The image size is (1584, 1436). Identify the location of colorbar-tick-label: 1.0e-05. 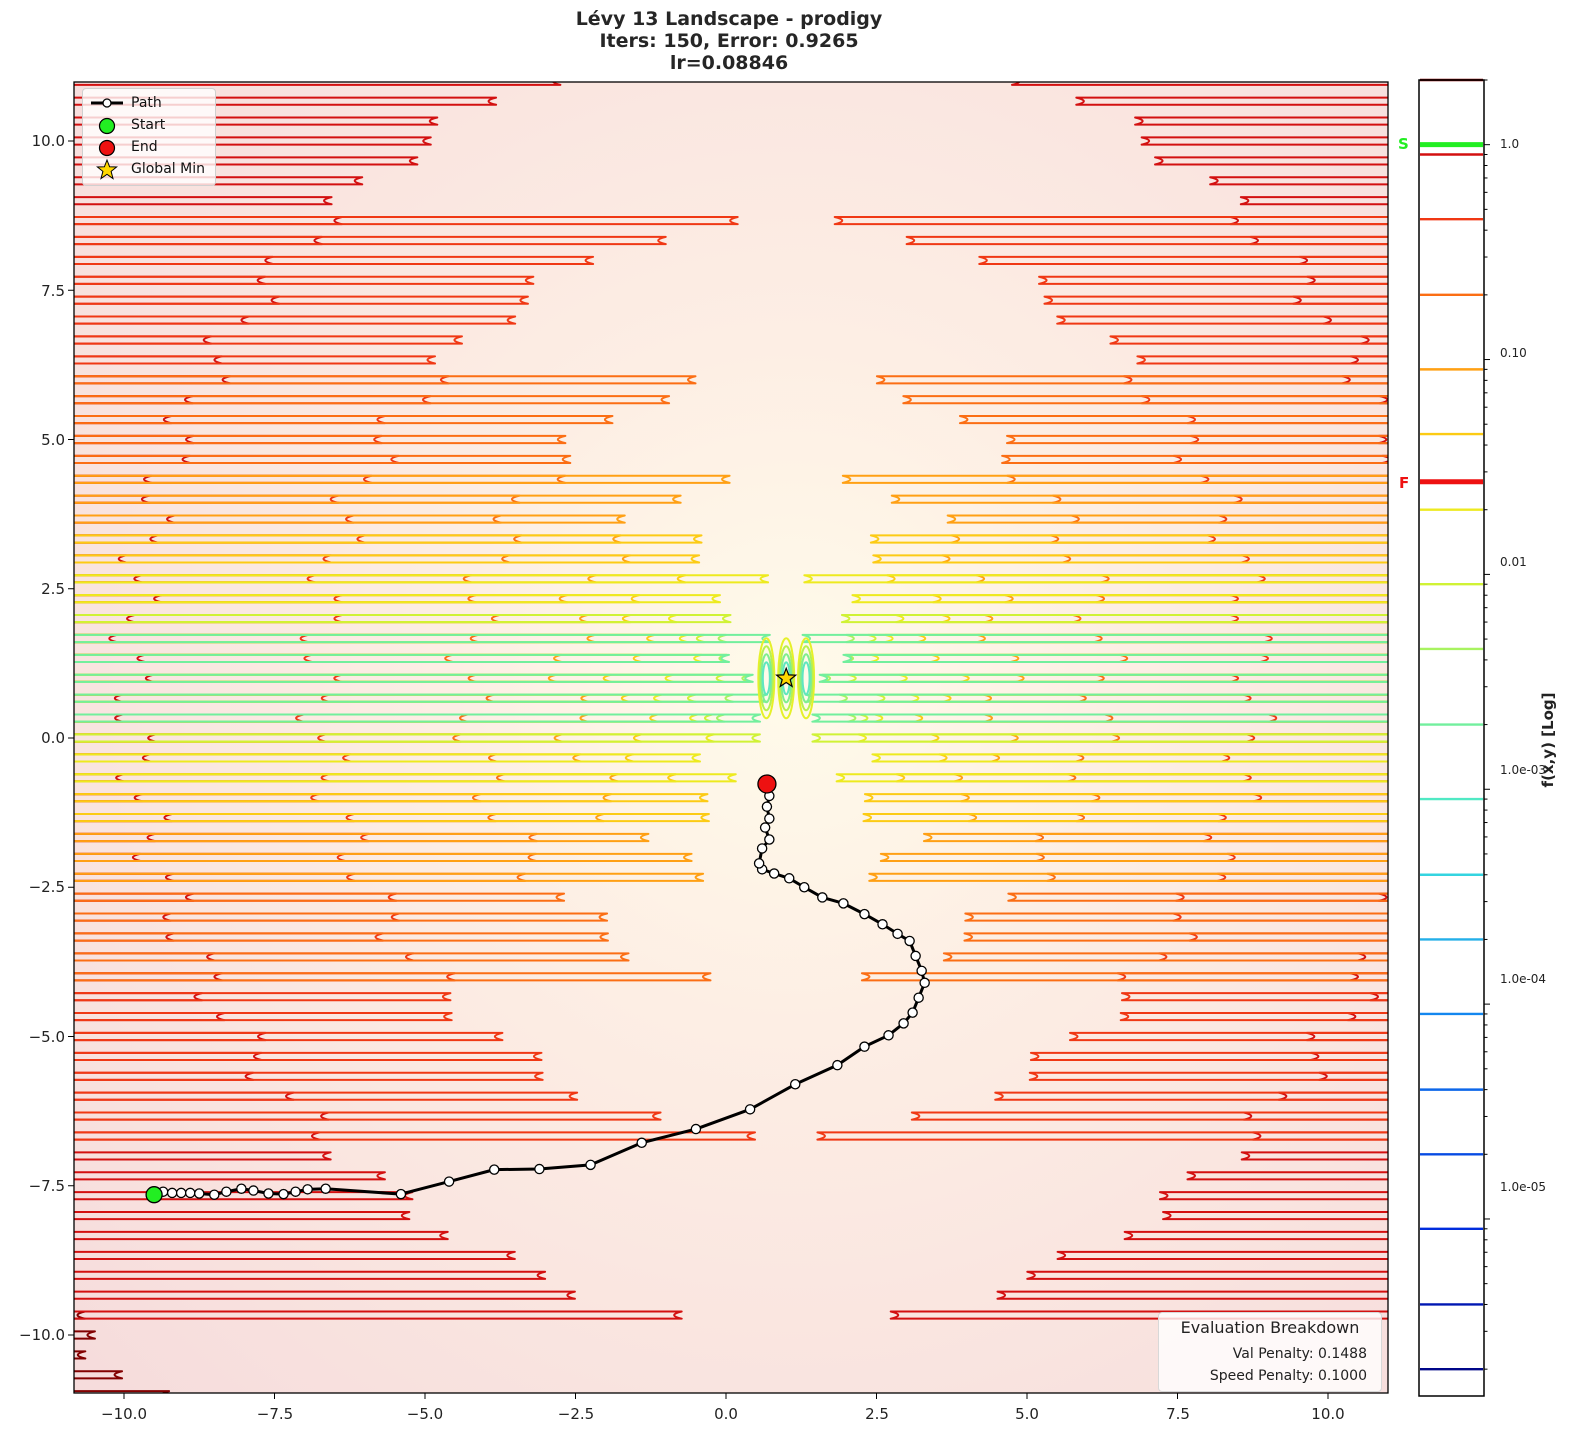
(1523, 1187).